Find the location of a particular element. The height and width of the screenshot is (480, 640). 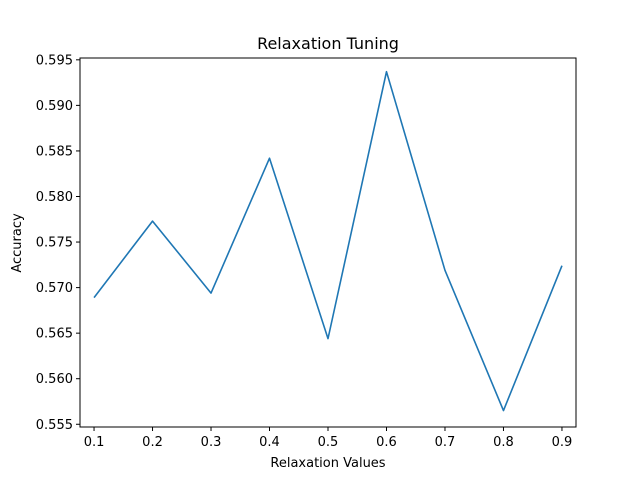

y-tick-label-0.580: 0.580 is located at coordinates (54, 197).